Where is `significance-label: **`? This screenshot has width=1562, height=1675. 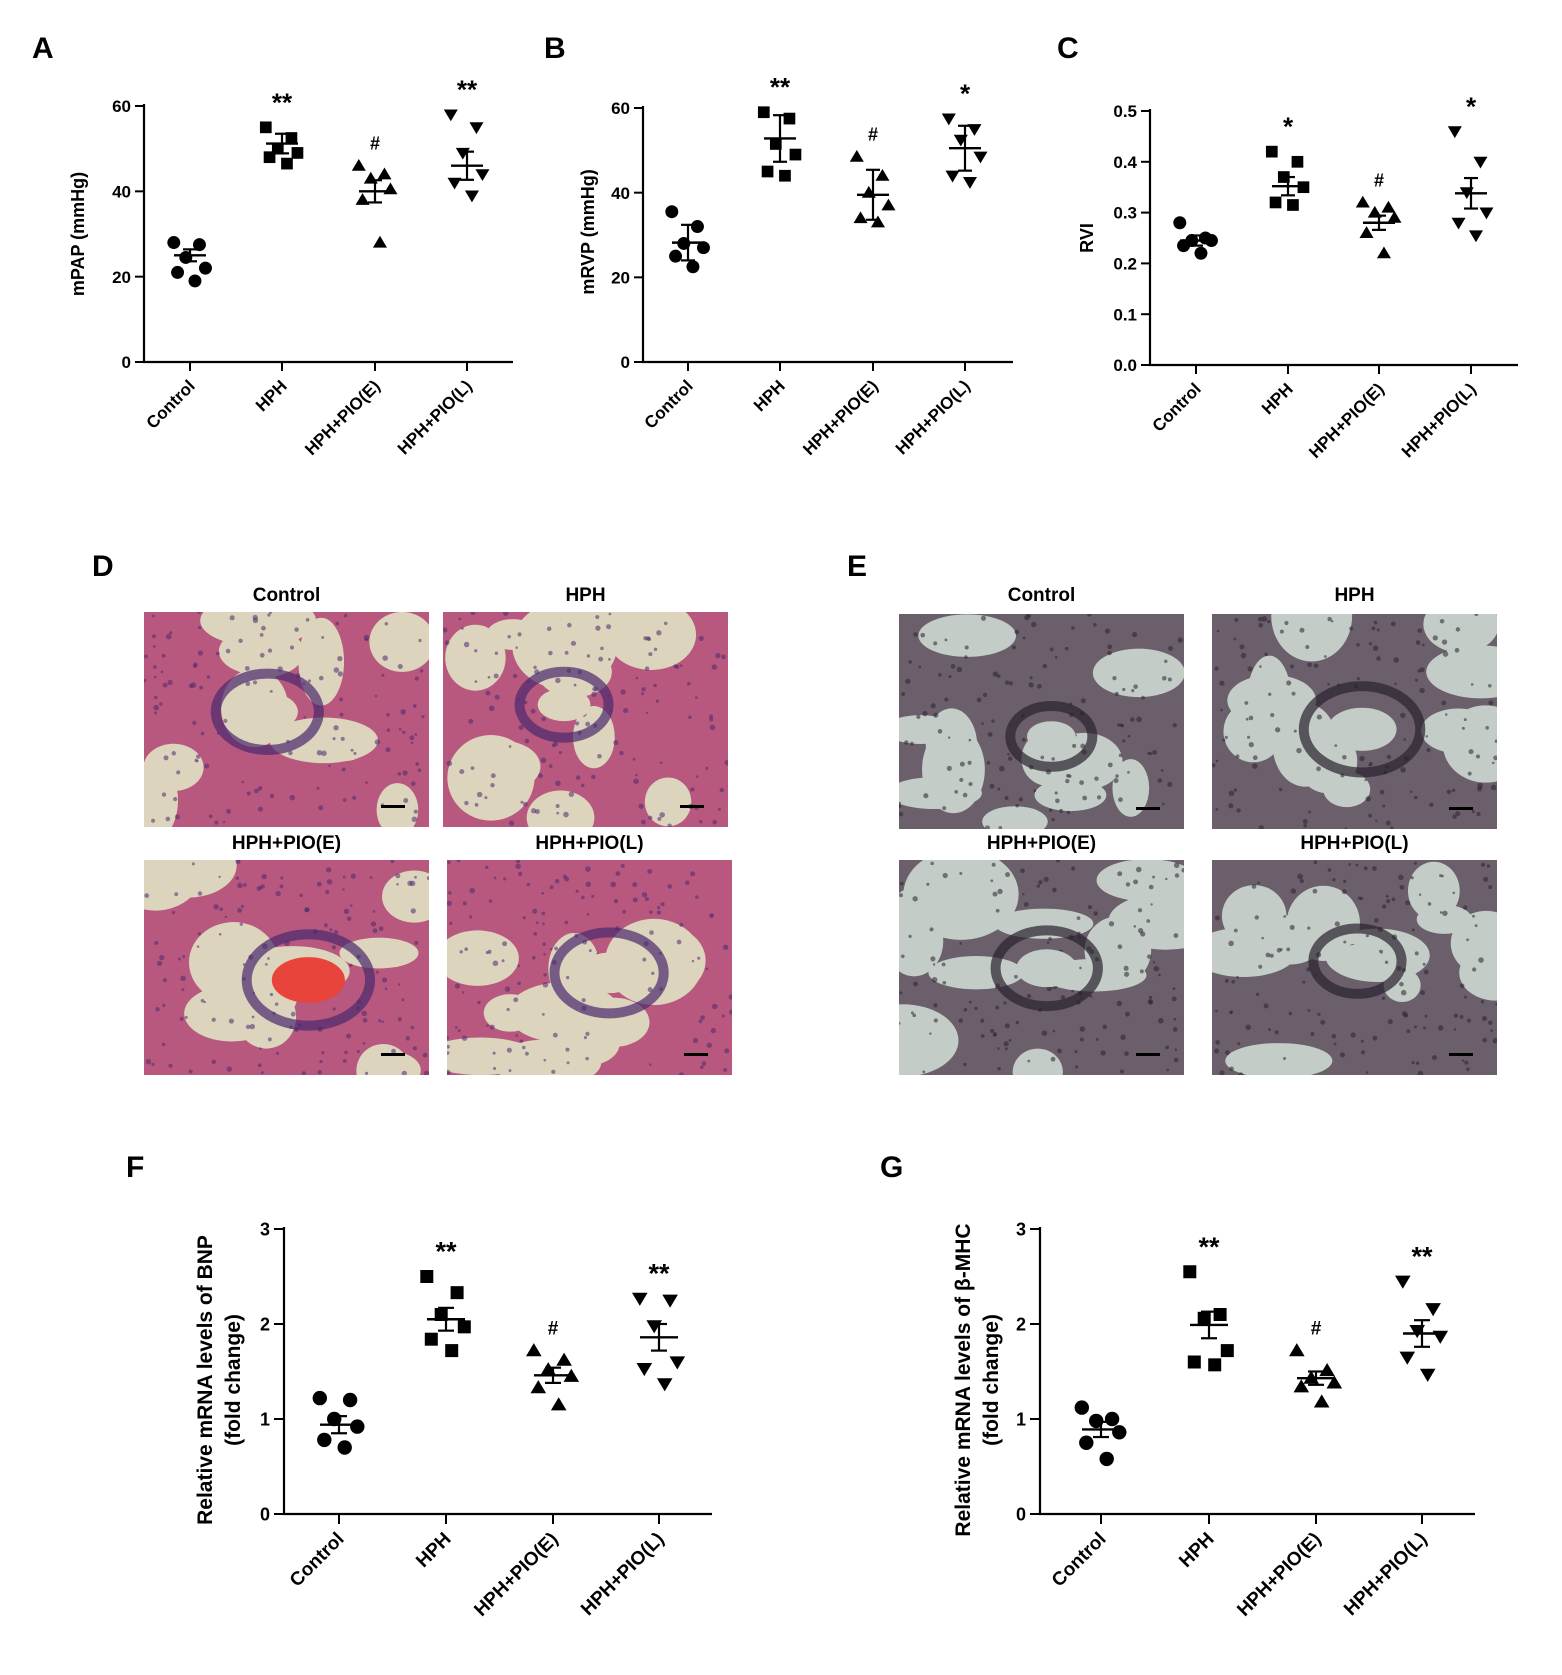
significance-label: ** is located at coordinates (1422, 1256).